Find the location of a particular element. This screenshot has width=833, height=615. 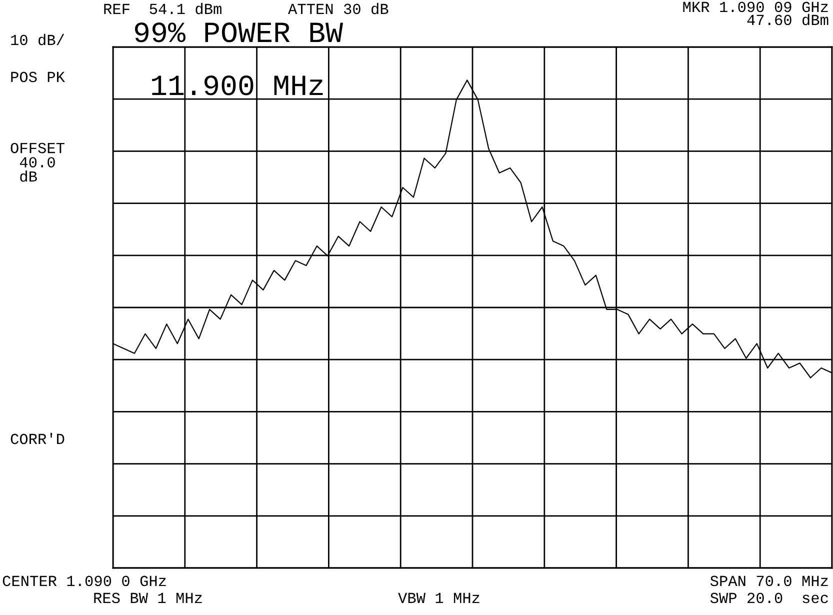

text: 99% POWER BW is located at coordinates (239, 32).